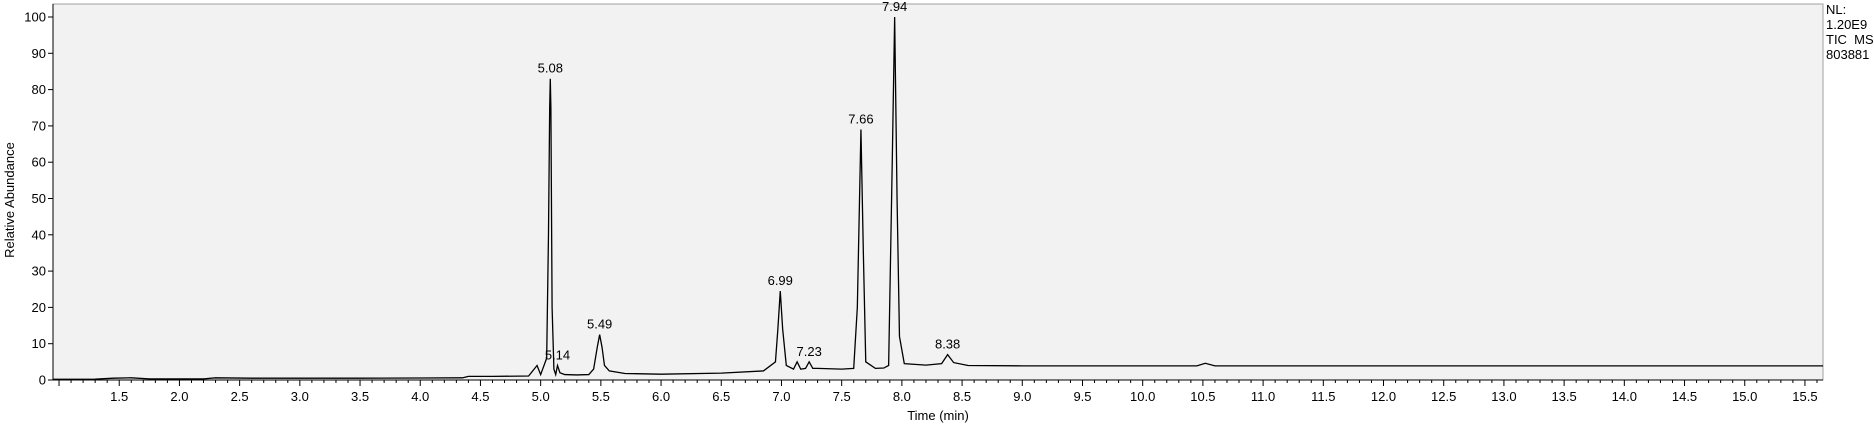 Image resolution: width=1874 pixels, height=426 pixels. I want to click on x-tick-label: 13.5, so click(1563, 396).